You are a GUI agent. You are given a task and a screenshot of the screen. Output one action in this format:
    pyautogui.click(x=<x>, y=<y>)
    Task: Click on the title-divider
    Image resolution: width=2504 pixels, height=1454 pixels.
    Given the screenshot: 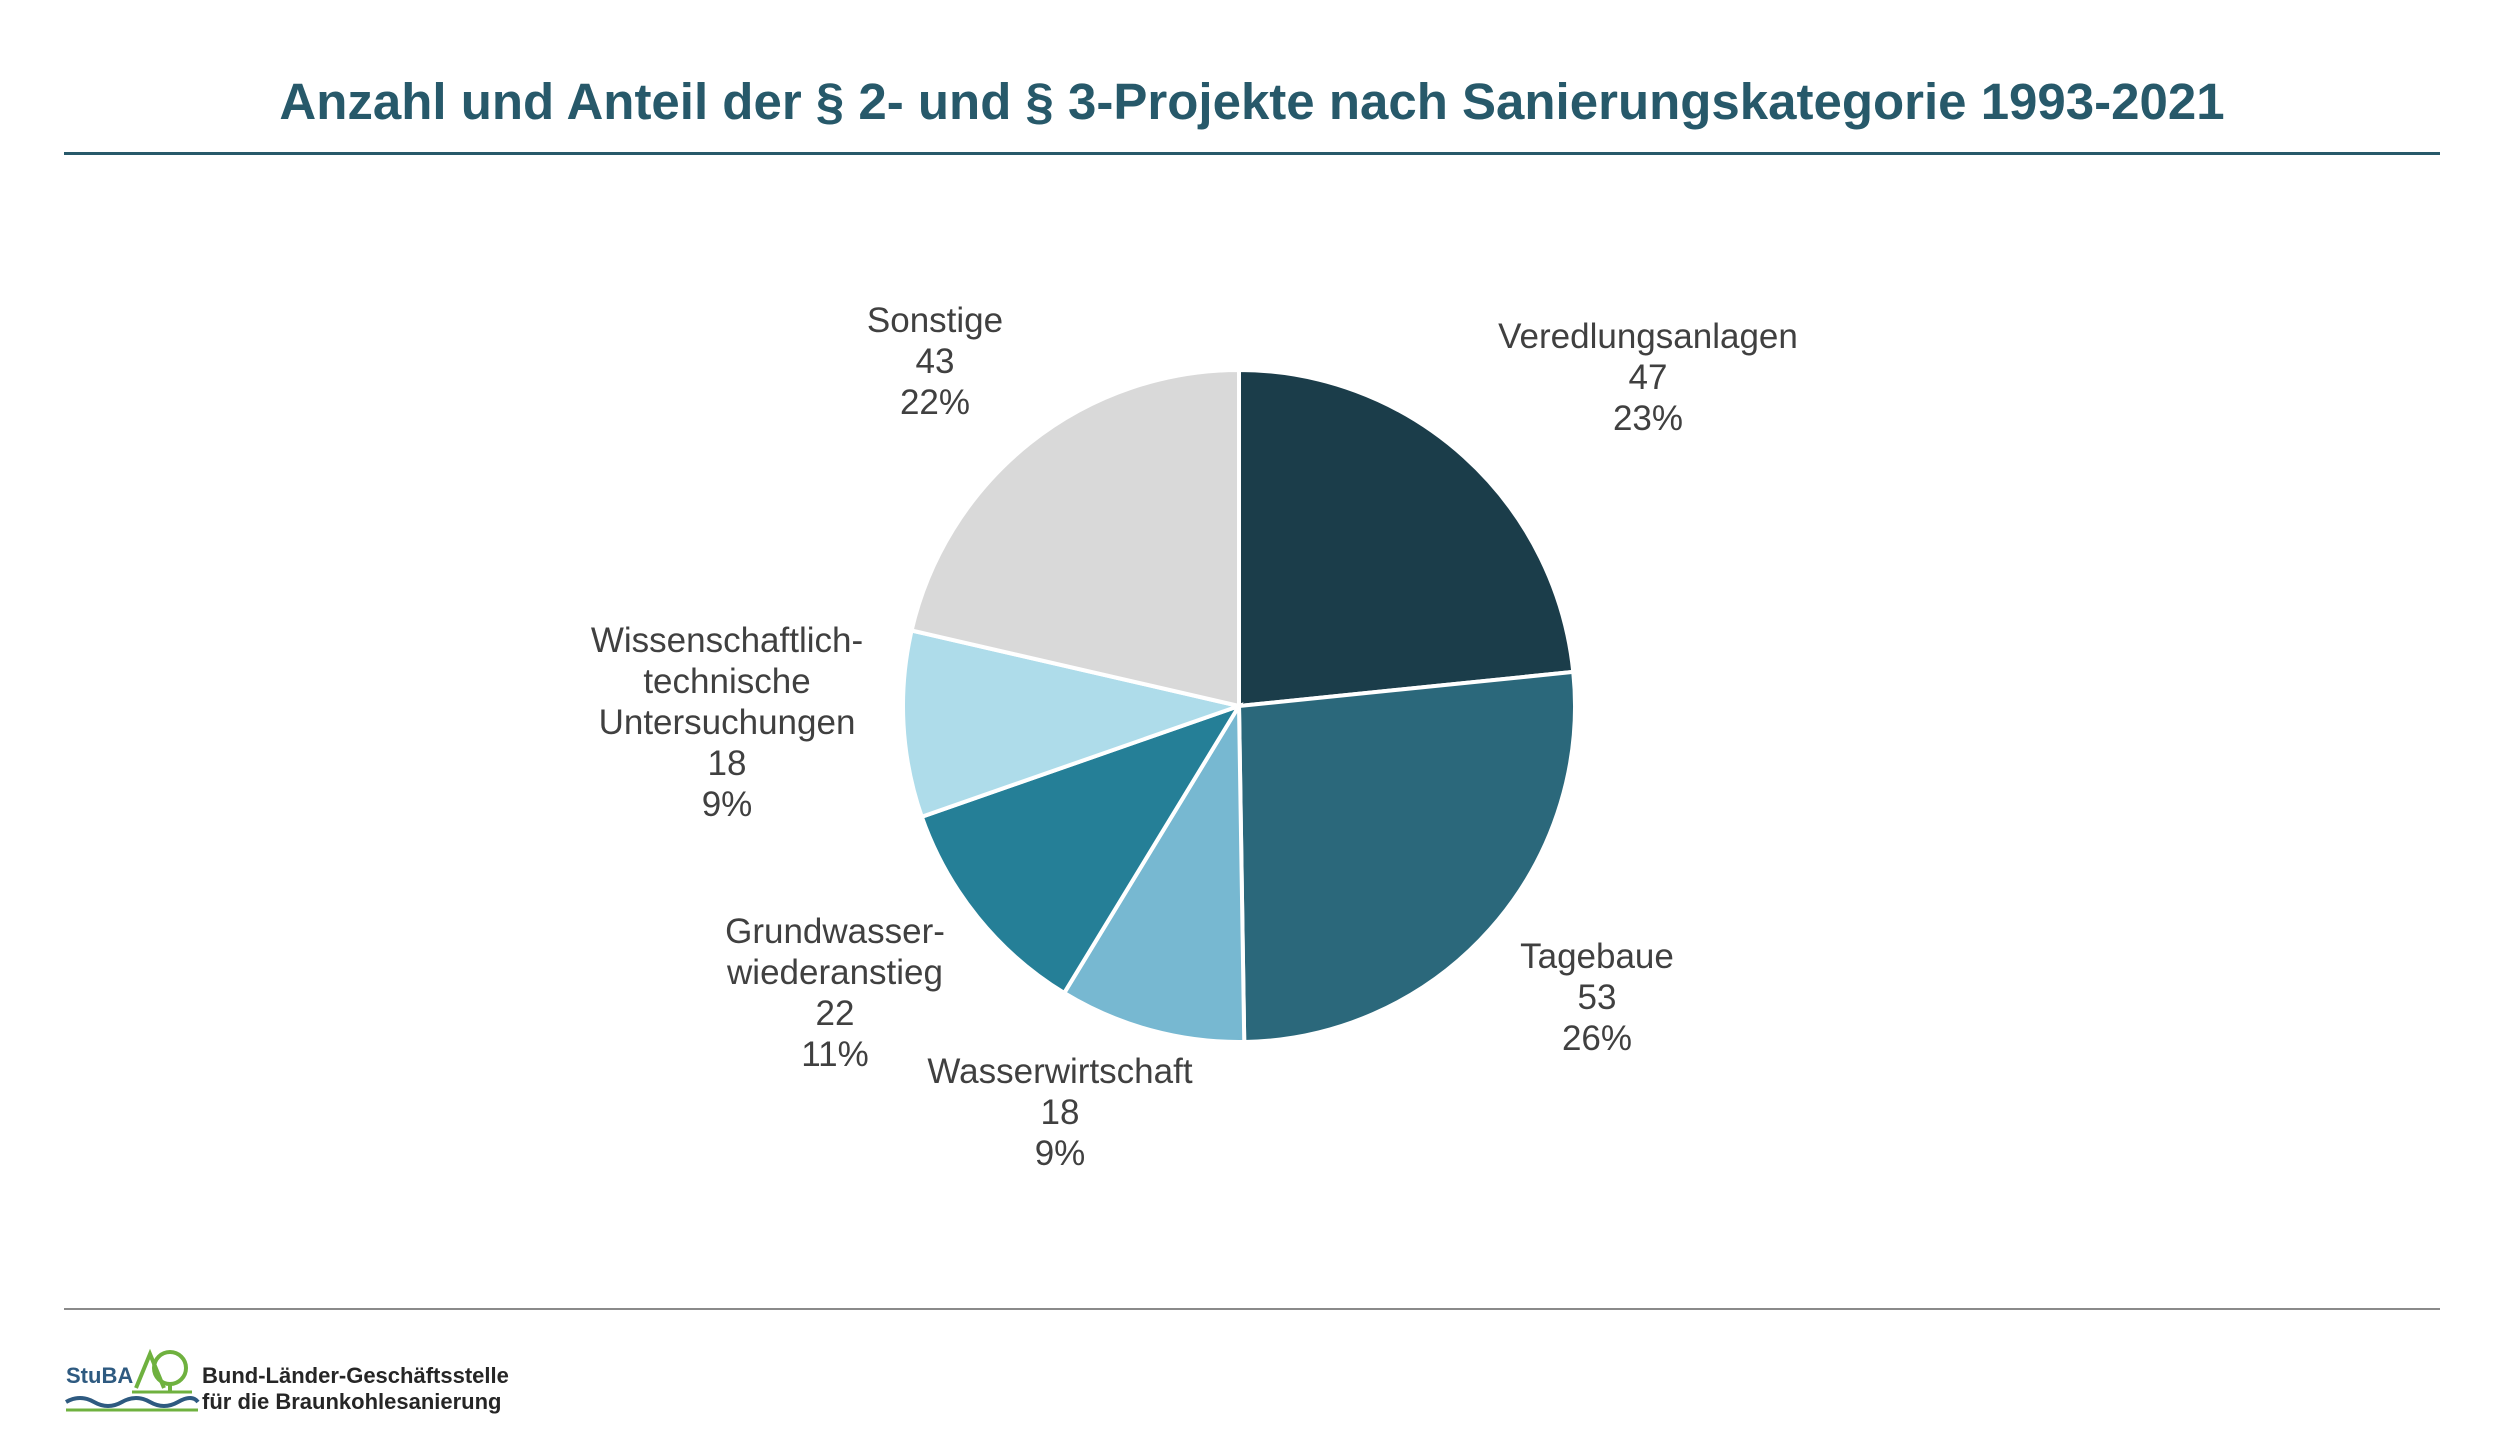 What is the action you would take?
    pyautogui.click(x=1252, y=153)
    